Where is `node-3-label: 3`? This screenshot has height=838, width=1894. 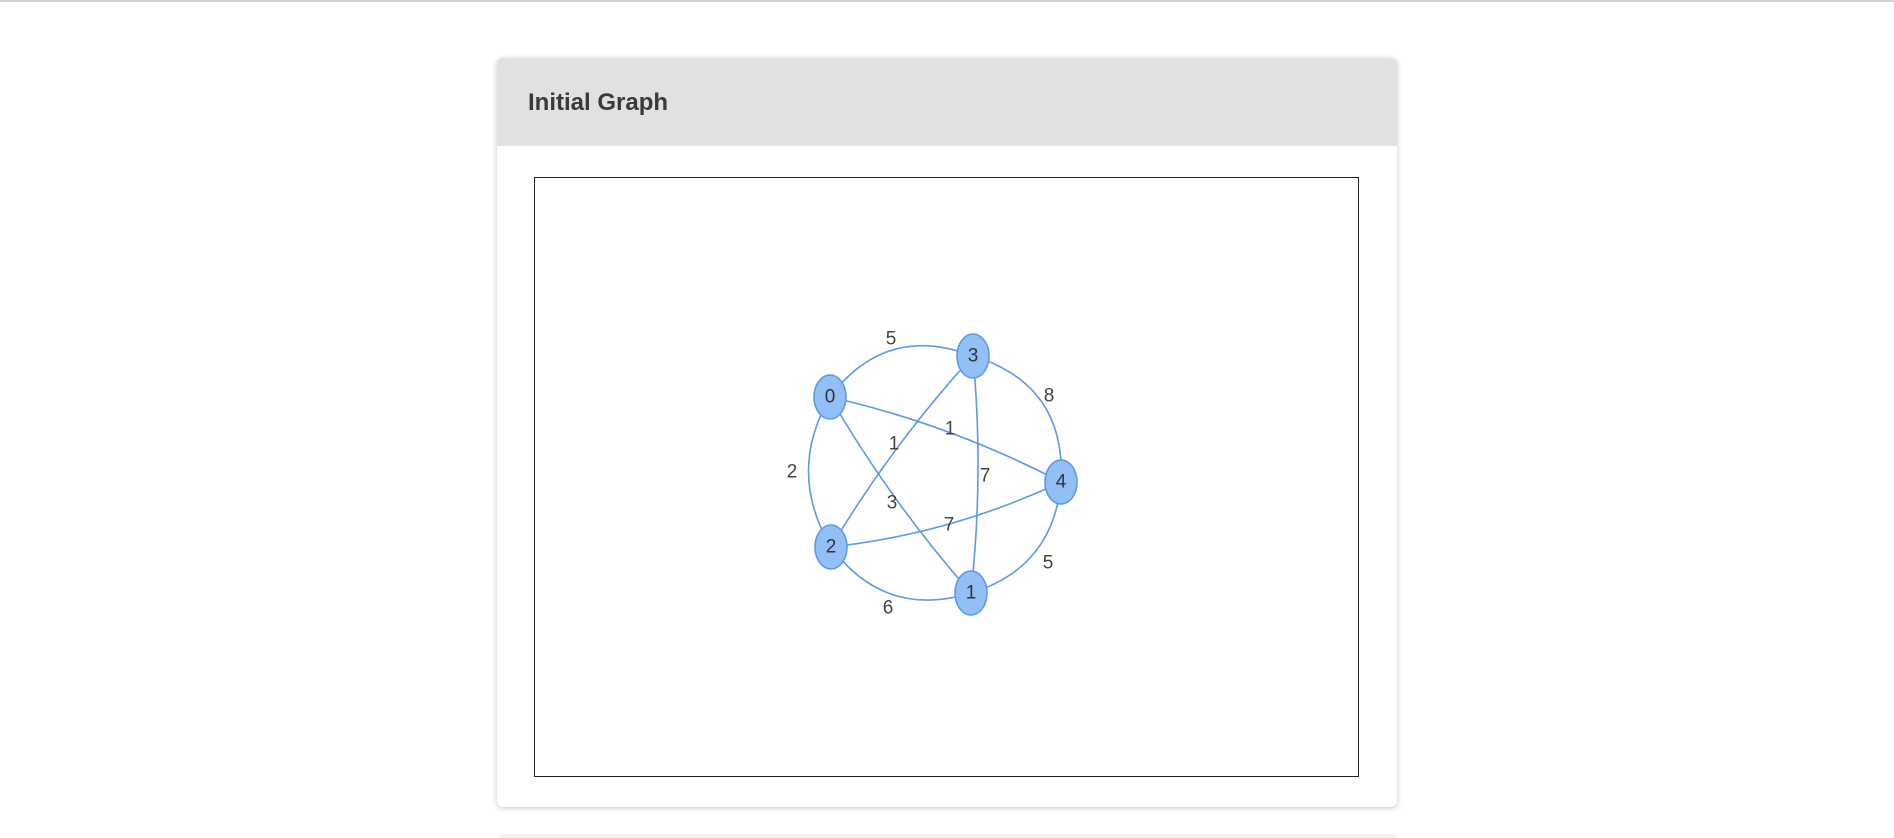
node-3-label: 3 is located at coordinates (973, 356).